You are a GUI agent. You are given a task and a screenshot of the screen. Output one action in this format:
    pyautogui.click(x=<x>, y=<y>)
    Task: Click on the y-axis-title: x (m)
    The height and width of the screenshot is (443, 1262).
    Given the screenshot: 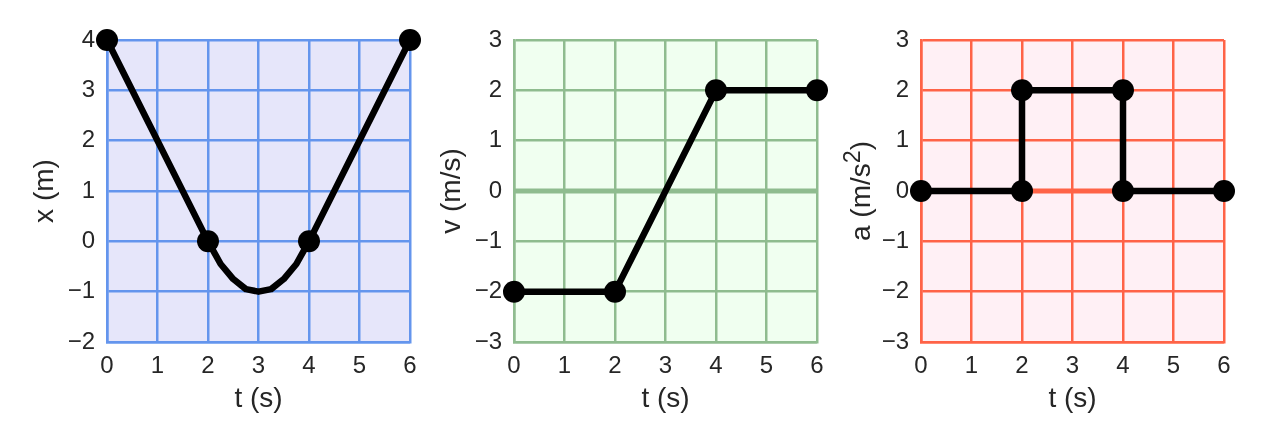 What is the action you would take?
    pyautogui.click(x=43, y=191)
    